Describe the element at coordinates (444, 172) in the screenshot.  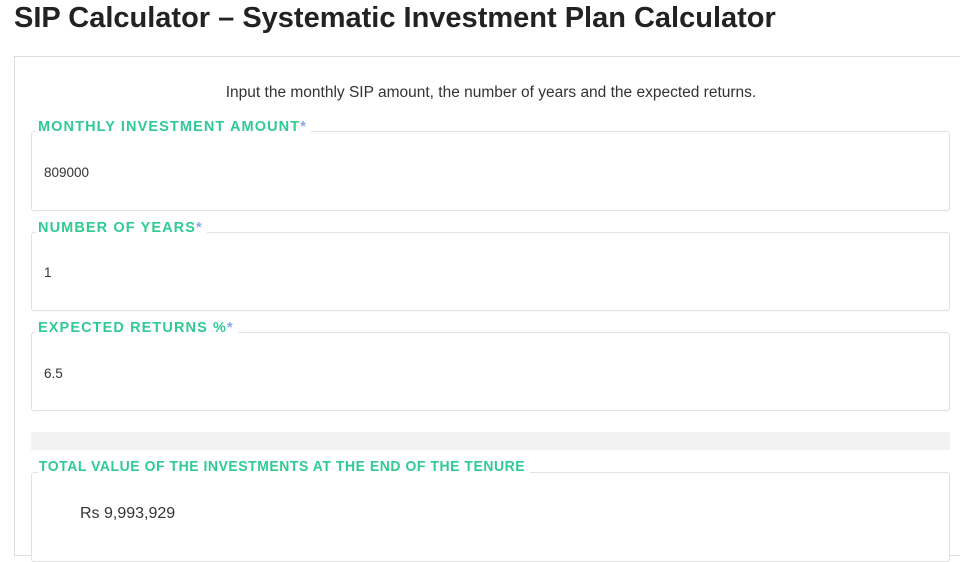
I see `monthly-investment-input` at that location.